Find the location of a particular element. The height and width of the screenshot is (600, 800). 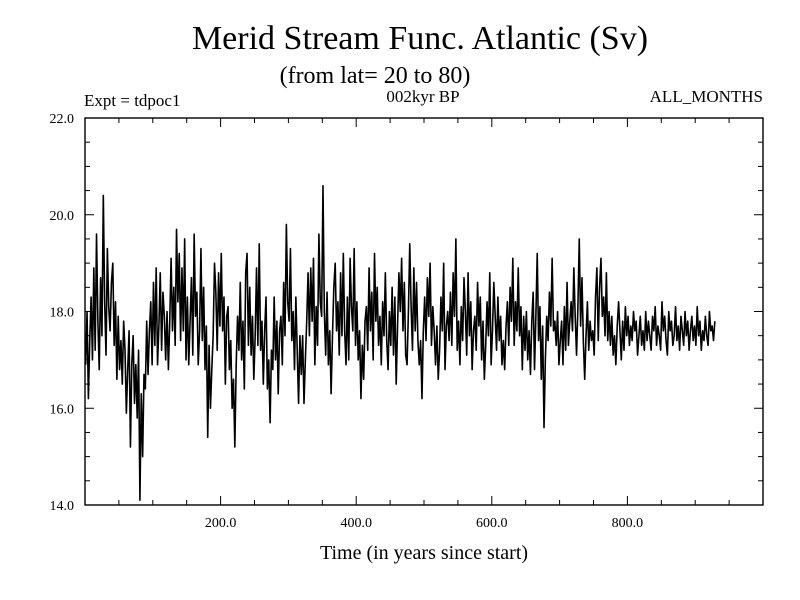

x-tick-label: 200.0 is located at coordinates (221, 523).